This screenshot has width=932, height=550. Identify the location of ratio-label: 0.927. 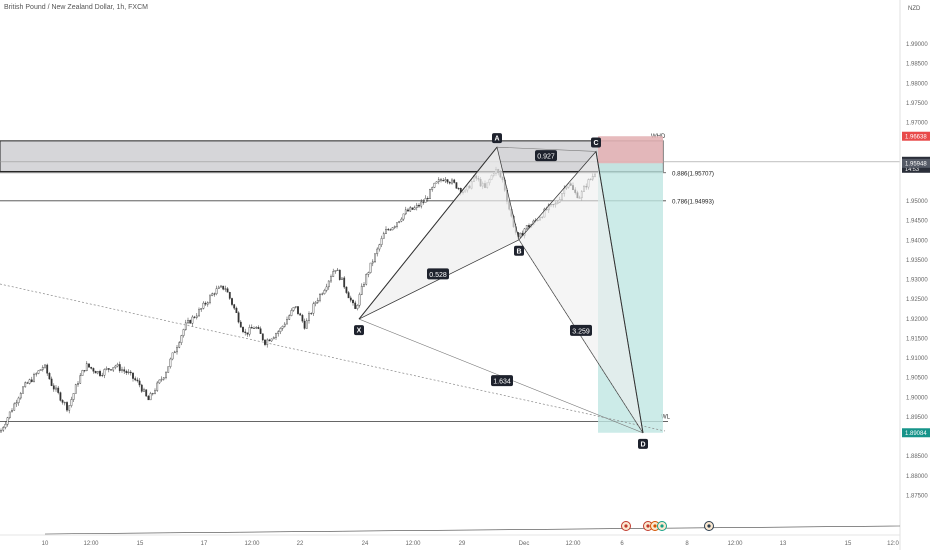
(546, 156).